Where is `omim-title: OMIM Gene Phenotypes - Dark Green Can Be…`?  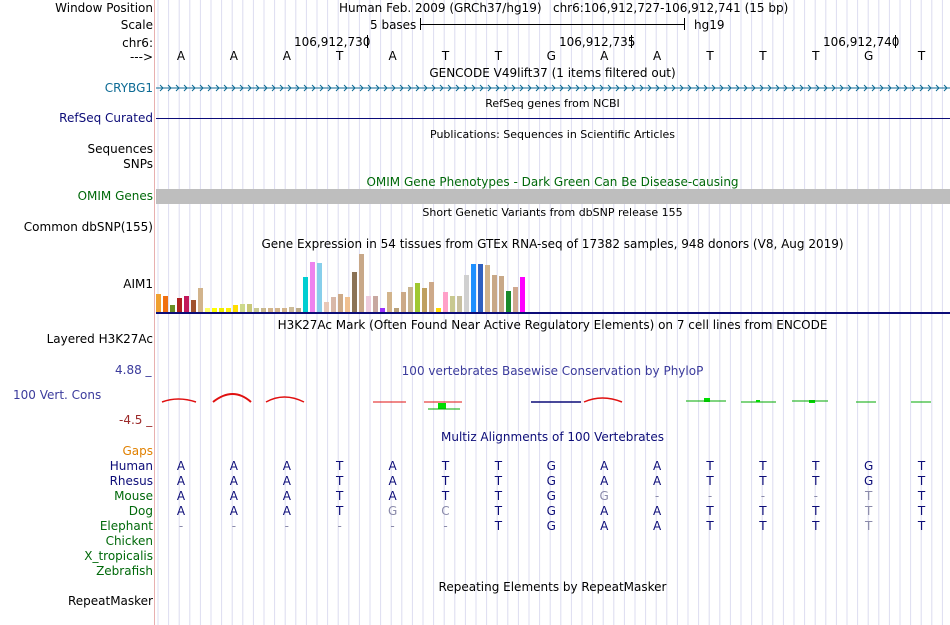
omim-title: OMIM Gene Phenotypes - Dark Green Can Be… is located at coordinates (552, 182).